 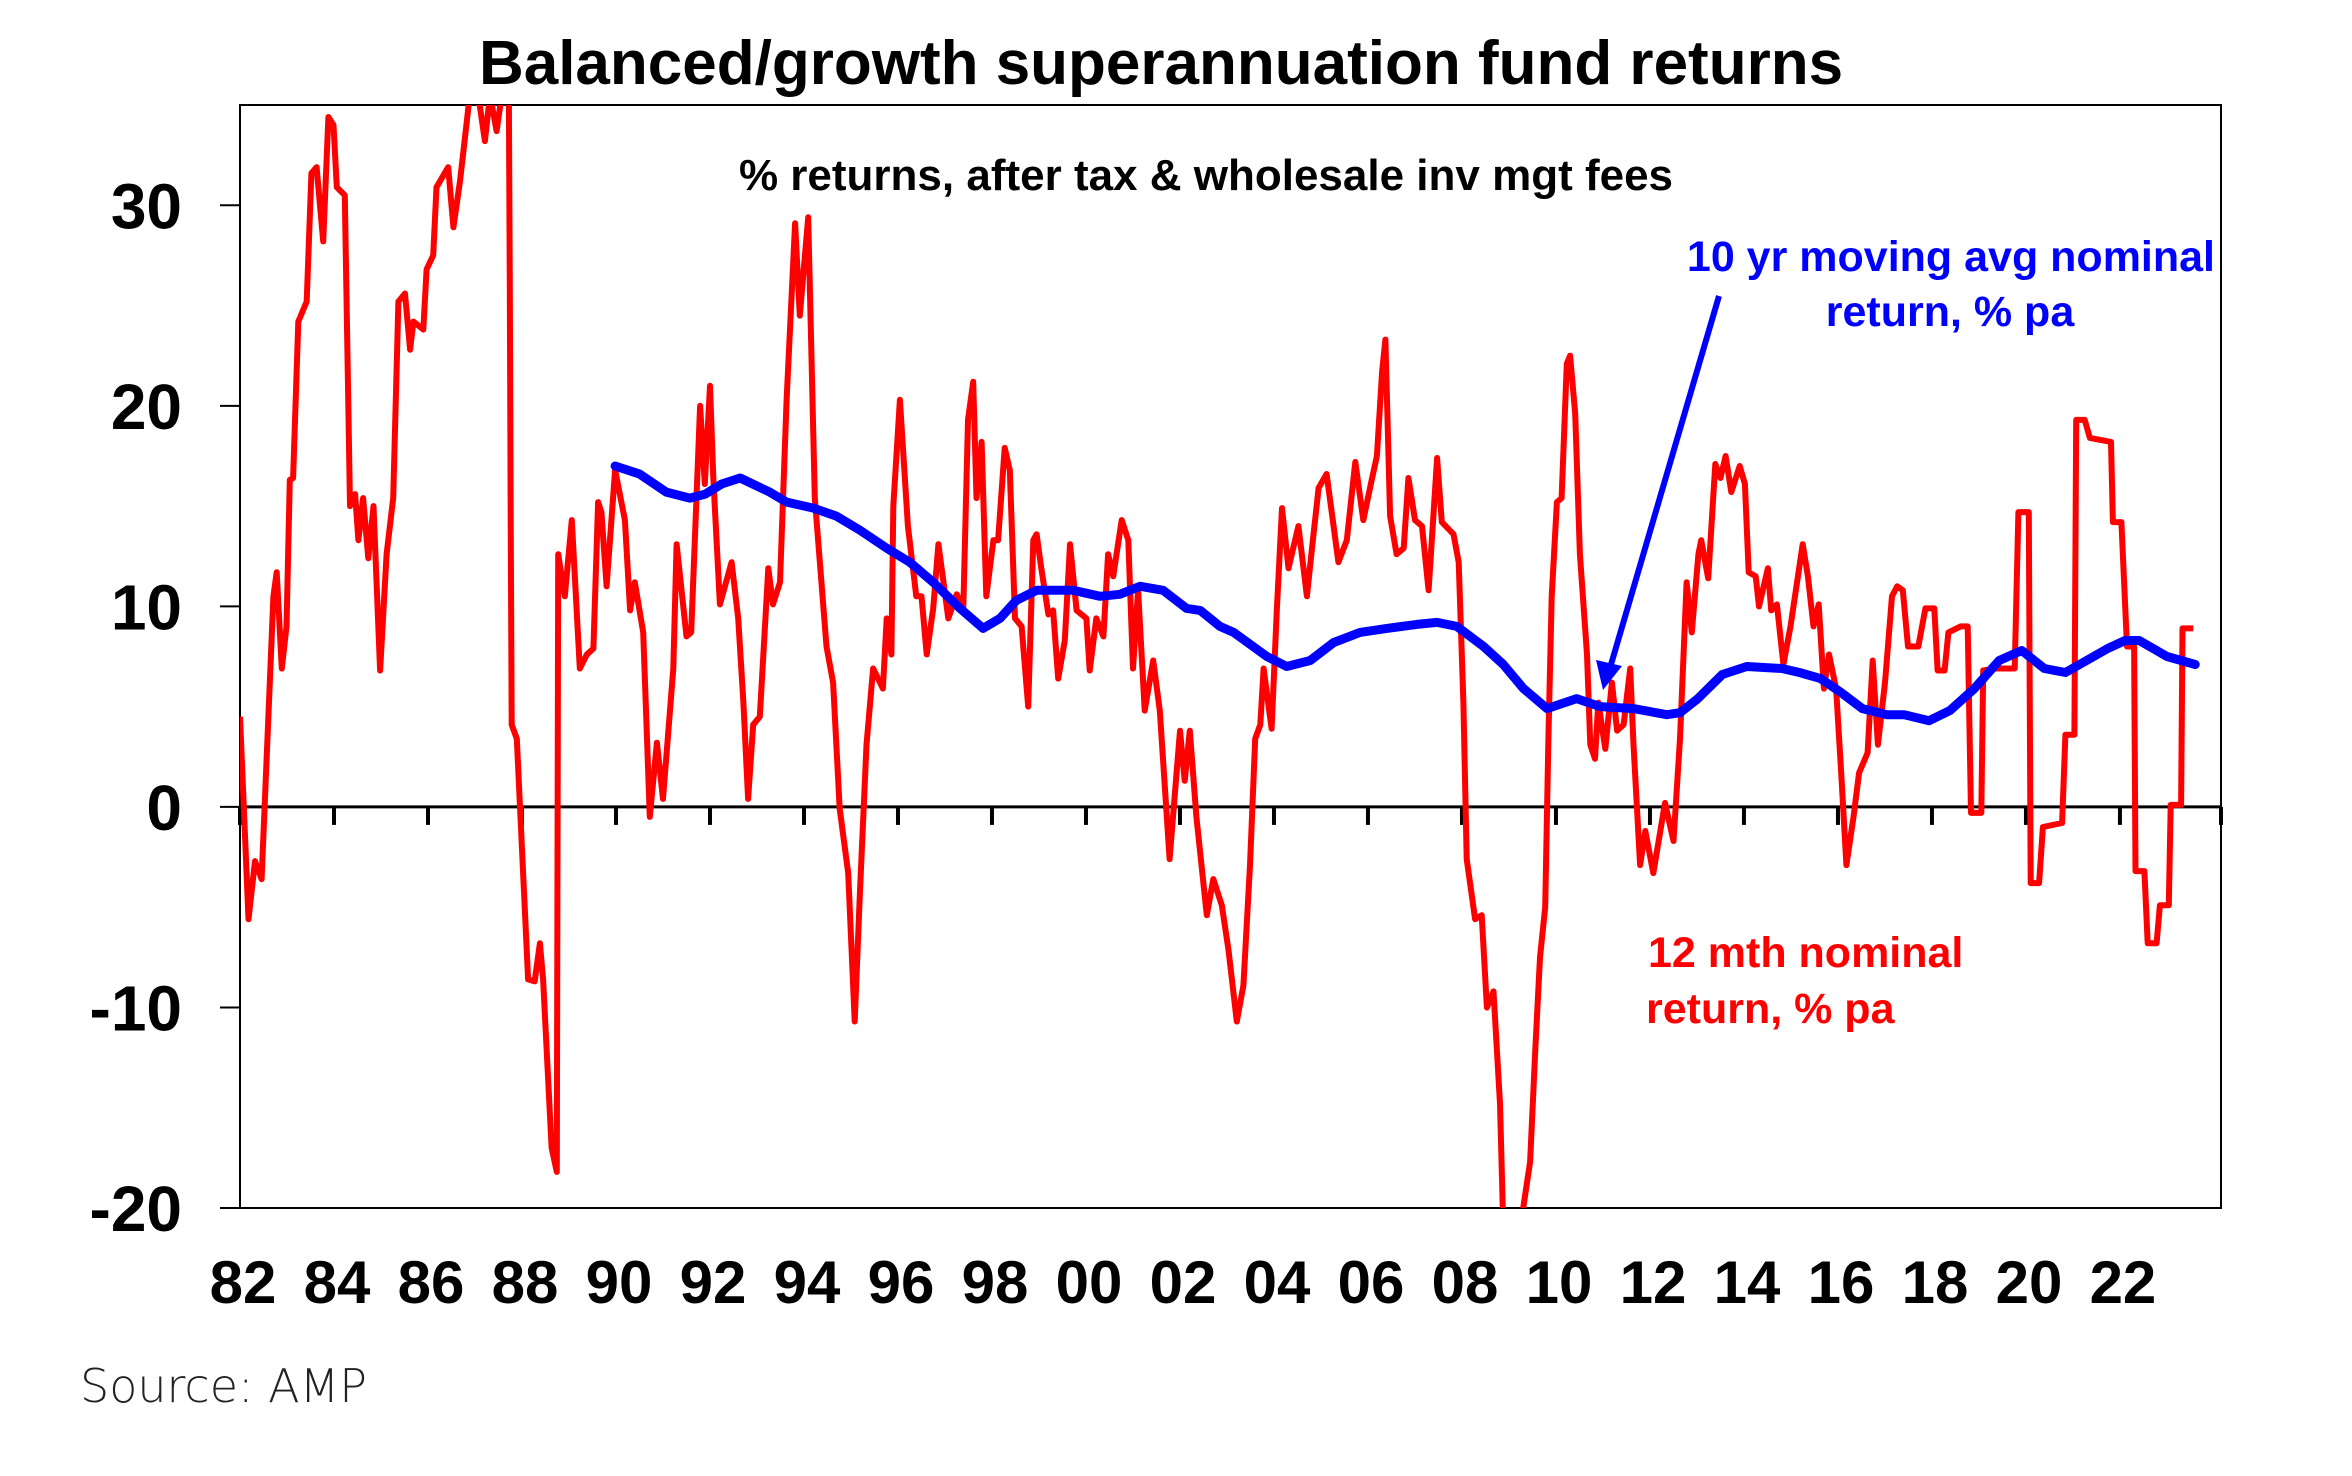 I want to click on x-tick-label: 86, so click(x=431, y=1282).